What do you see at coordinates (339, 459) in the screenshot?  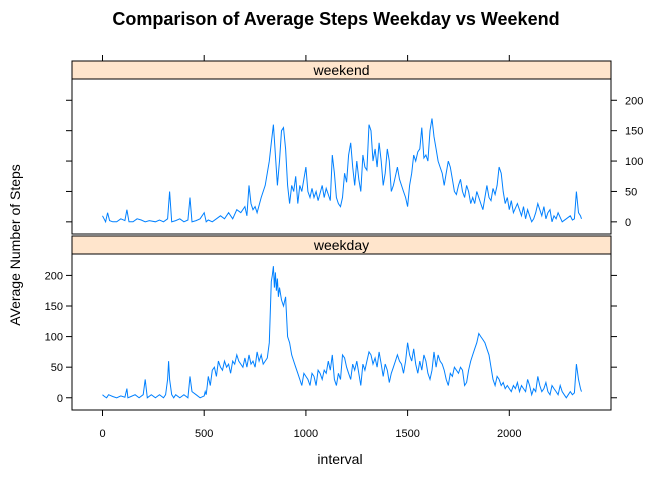 I see `x-axis-label: interval` at bounding box center [339, 459].